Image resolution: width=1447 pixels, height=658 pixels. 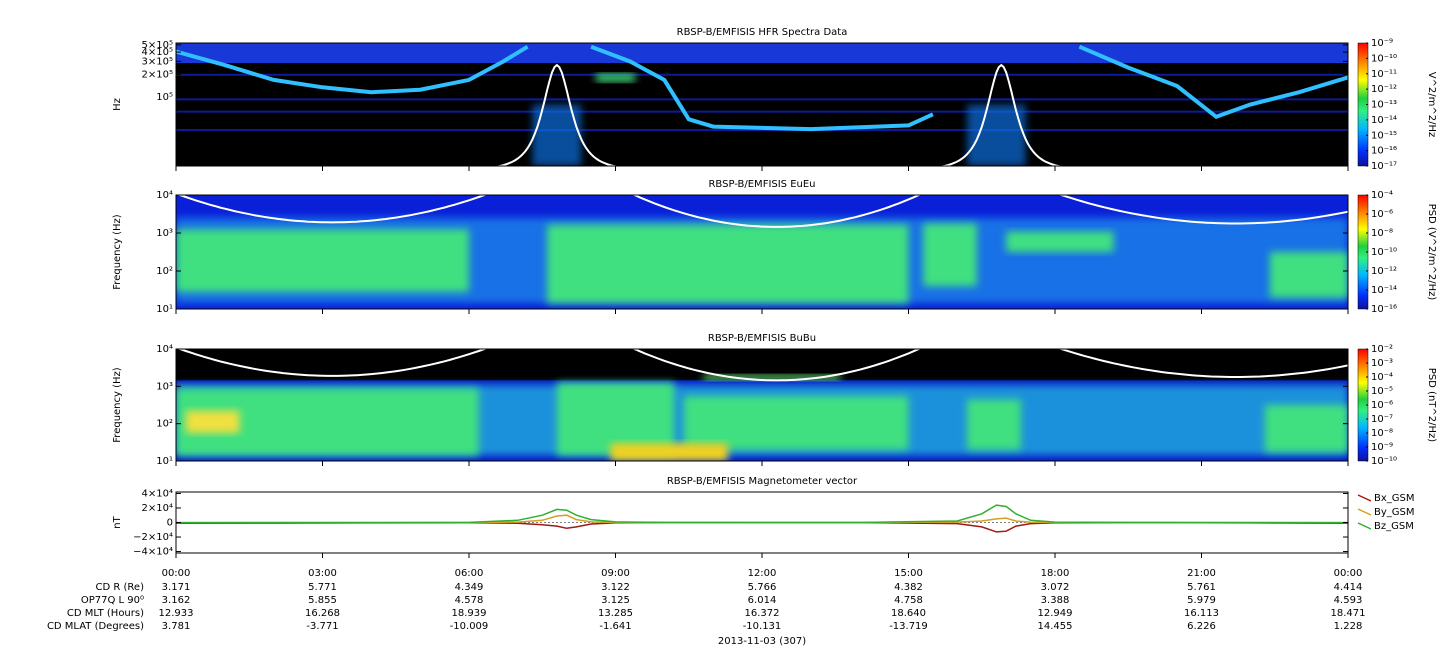 I want to click on series-line, so click(x=762, y=514).